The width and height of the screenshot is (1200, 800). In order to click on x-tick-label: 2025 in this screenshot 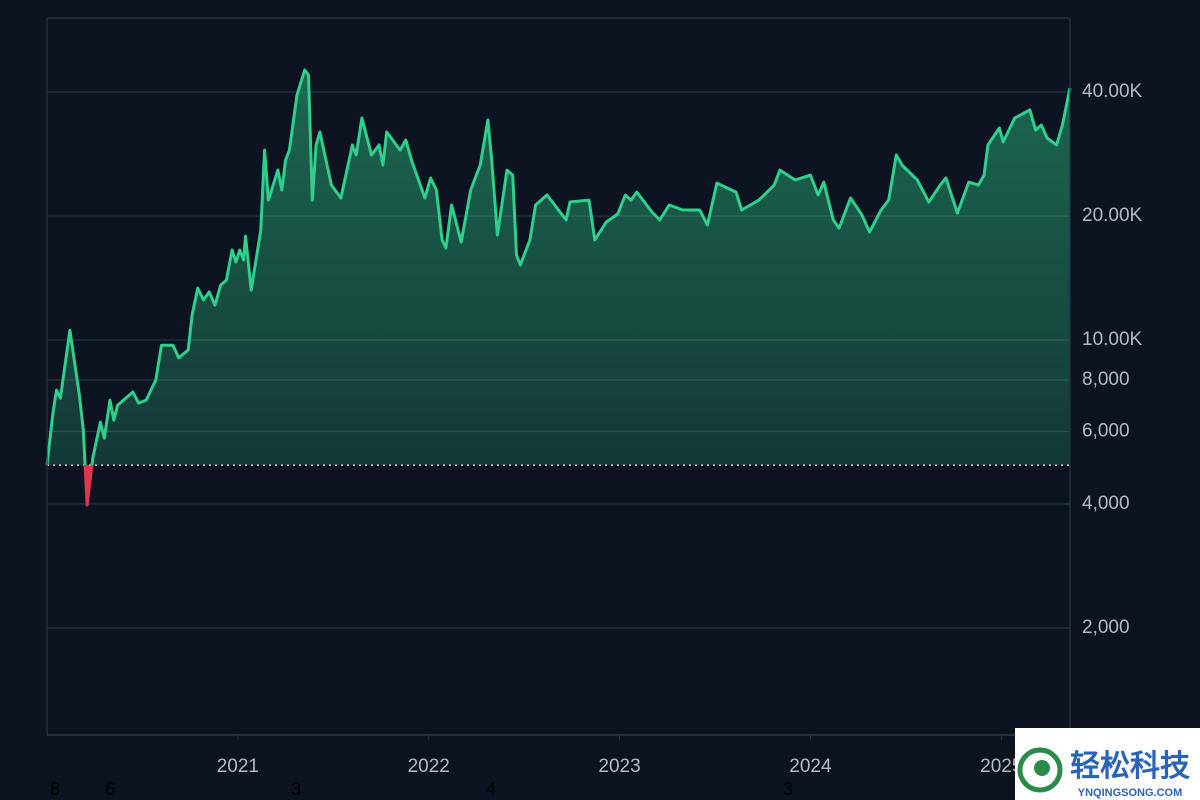, I will do `click(1001, 766)`.